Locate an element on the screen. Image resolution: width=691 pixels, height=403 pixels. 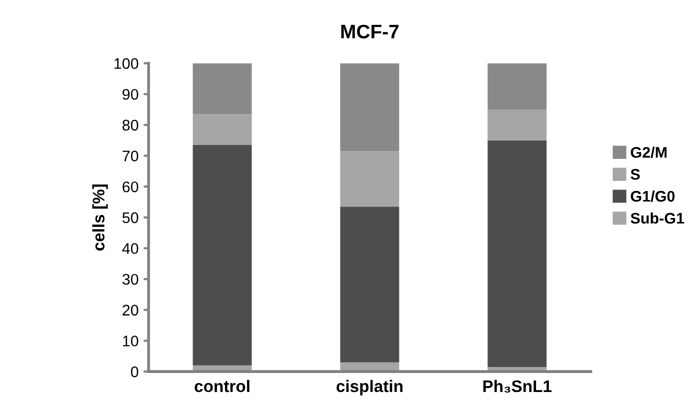
y-tick-label: 30 is located at coordinates (130, 279).